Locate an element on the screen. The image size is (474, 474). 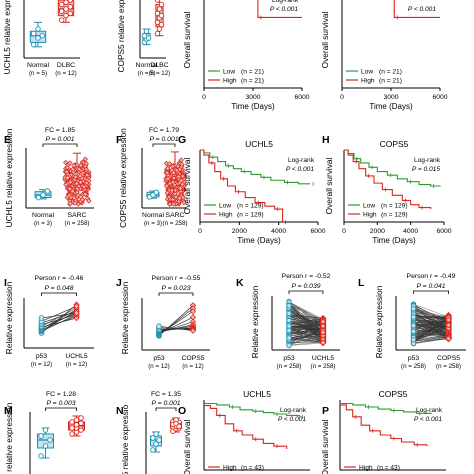
box-plot-n: FC = 1.35 P = 0.001 is located at coordinates (163, 432).